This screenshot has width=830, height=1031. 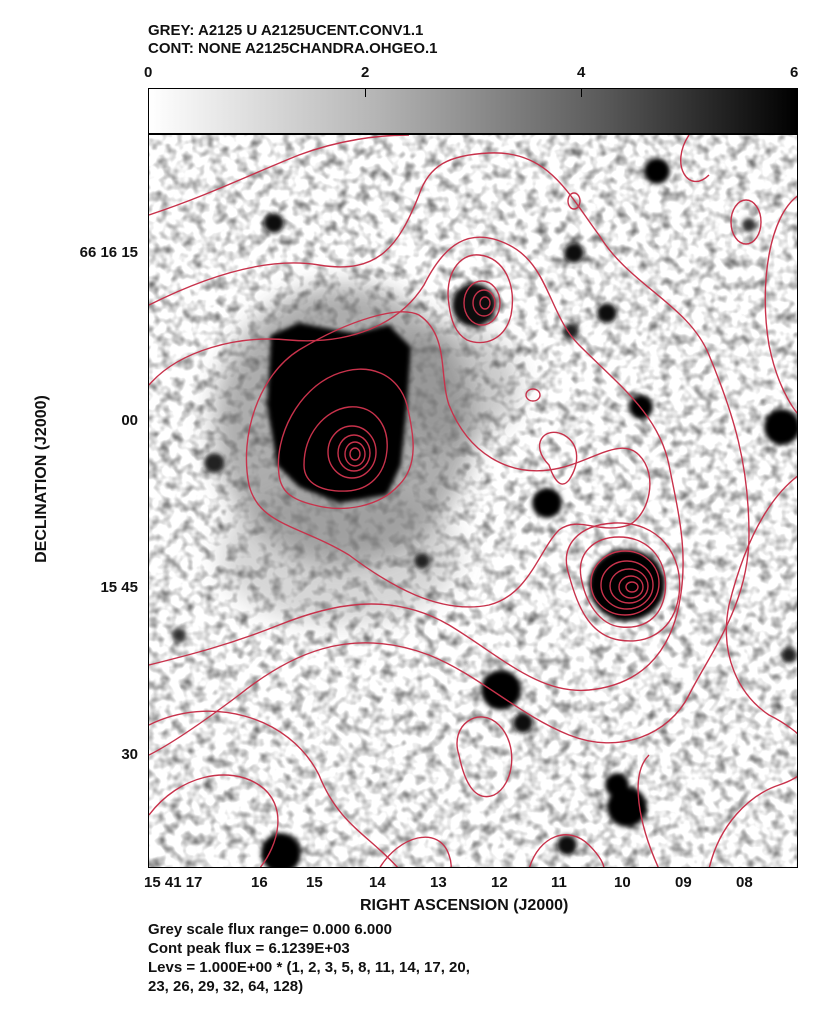 I want to click on contour-levels-continued: 23, 26, 29, 32, 64, 128), so click(x=226, y=986).